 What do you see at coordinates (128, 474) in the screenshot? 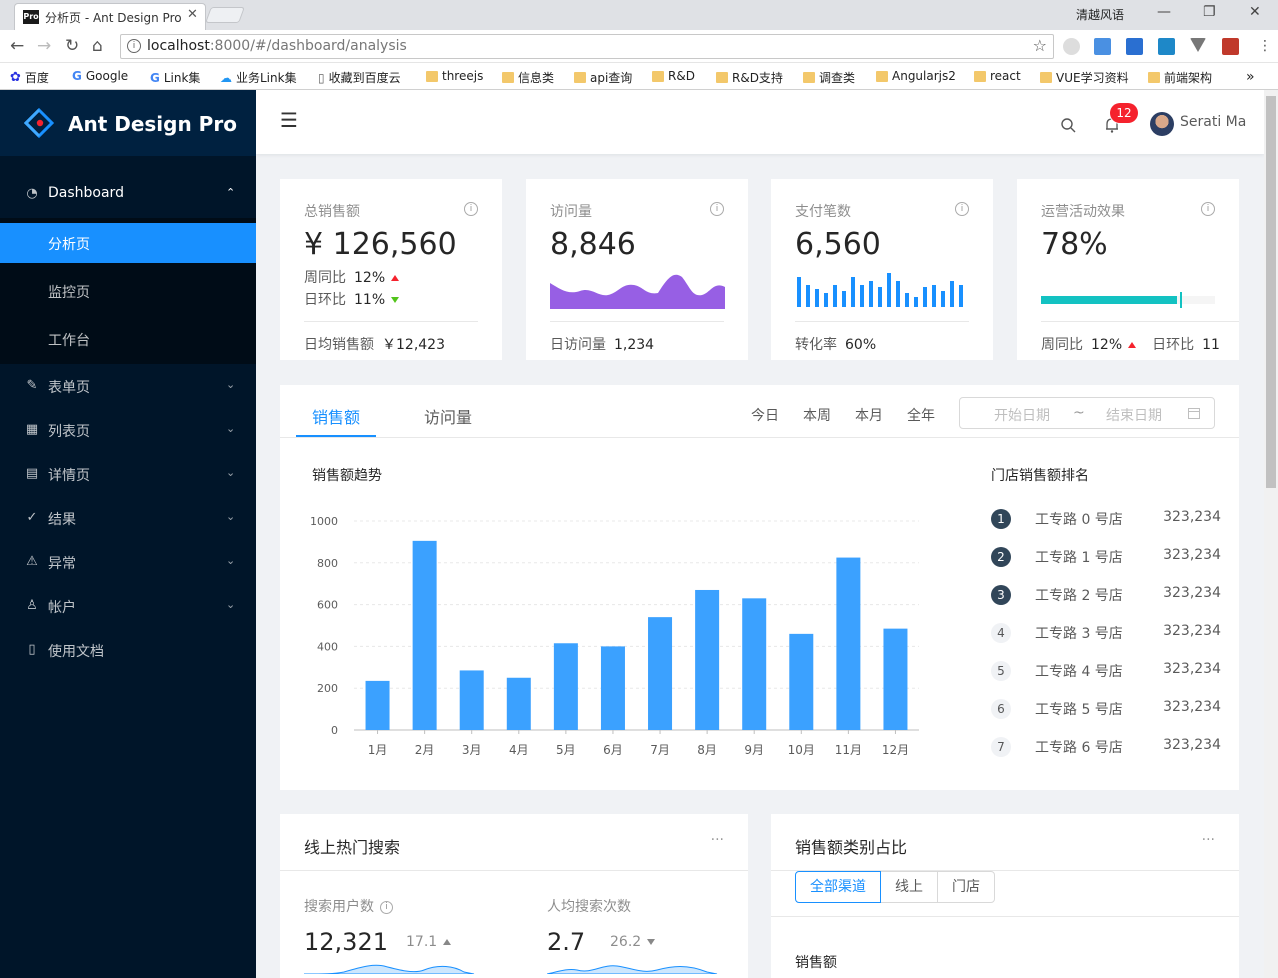
I see `menu-profile: ▤ 详情页 ⌄` at bounding box center [128, 474].